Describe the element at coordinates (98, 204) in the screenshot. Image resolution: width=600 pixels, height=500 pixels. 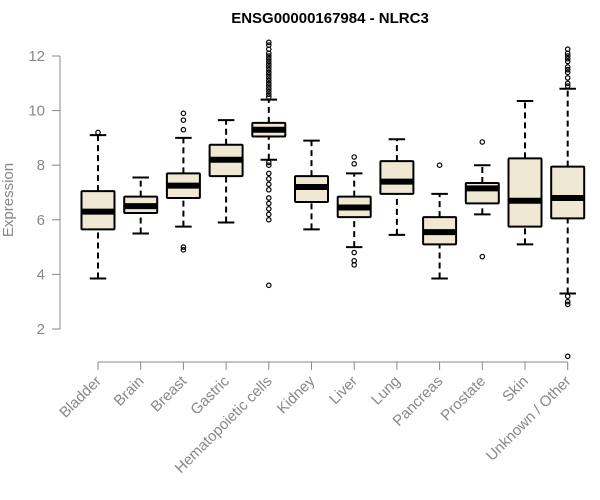
I see `box-bladder` at that location.